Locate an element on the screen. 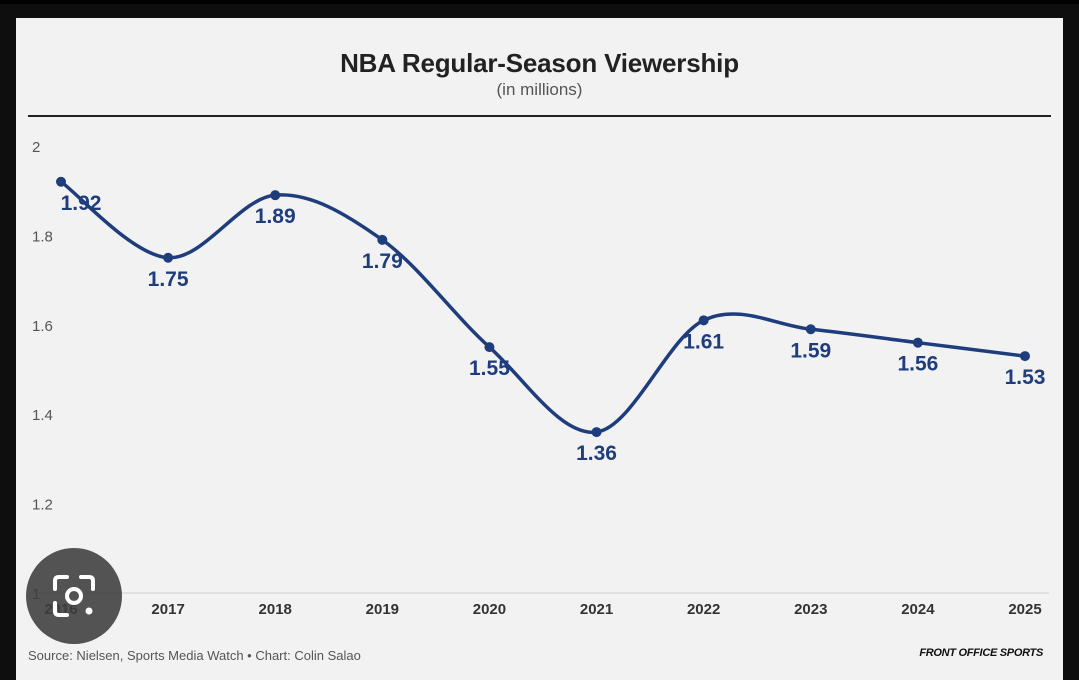 The height and width of the screenshot is (680, 1079). data-label: 1.75 is located at coordinates (168, 279).